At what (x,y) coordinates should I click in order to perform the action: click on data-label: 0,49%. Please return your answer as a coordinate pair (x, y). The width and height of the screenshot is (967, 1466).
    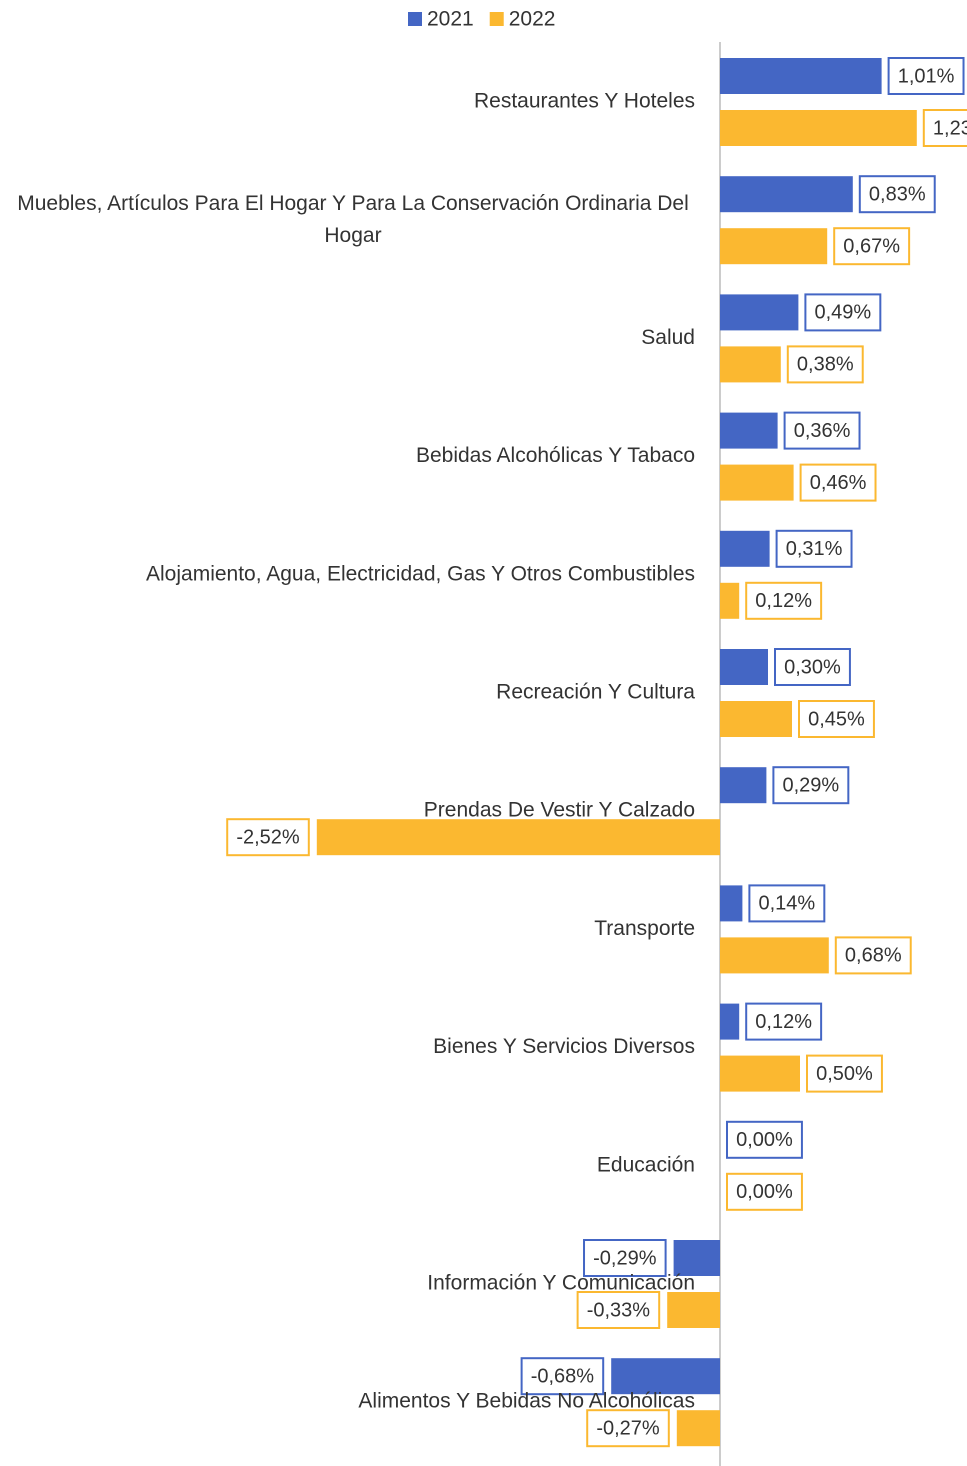
    Looking at the image, I should click on (843, 312).